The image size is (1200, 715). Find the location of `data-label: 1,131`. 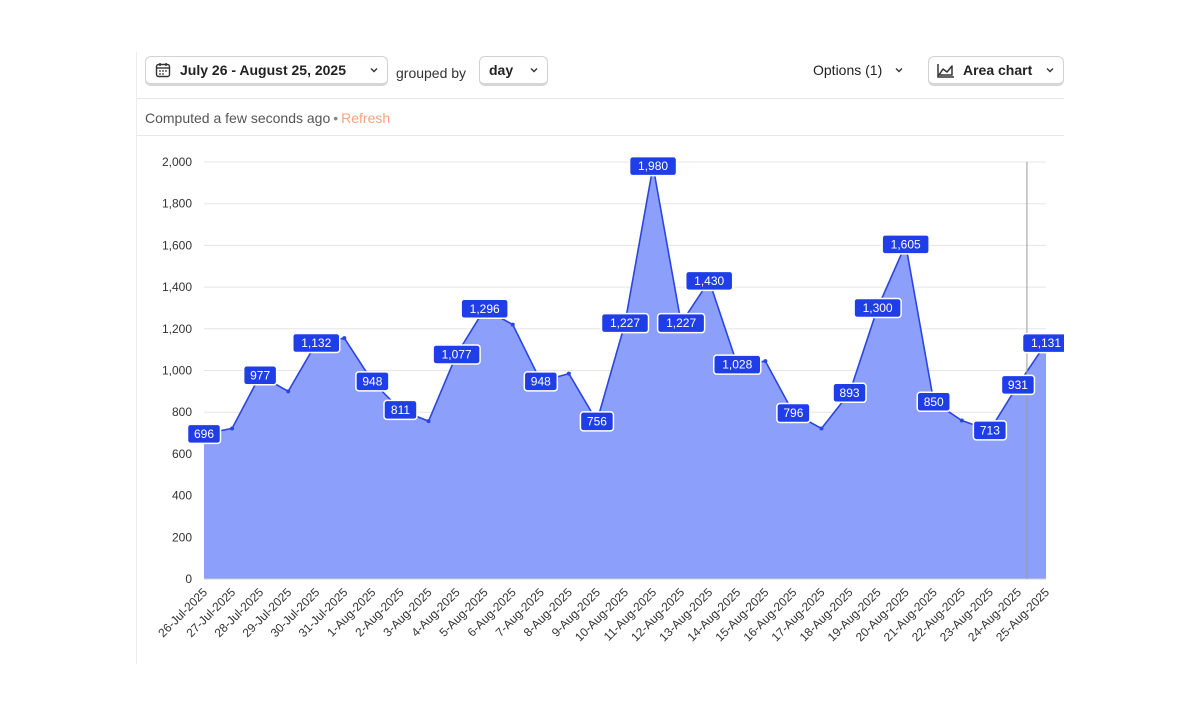

data-label: 1,131 is located at coordinates (1042, 343).